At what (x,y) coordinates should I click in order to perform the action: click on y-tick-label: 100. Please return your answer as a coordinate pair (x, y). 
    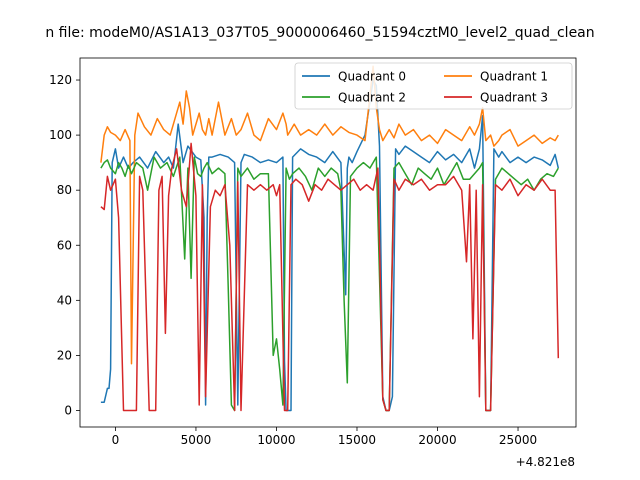
    Looking at the image, I should click on (60, 135).